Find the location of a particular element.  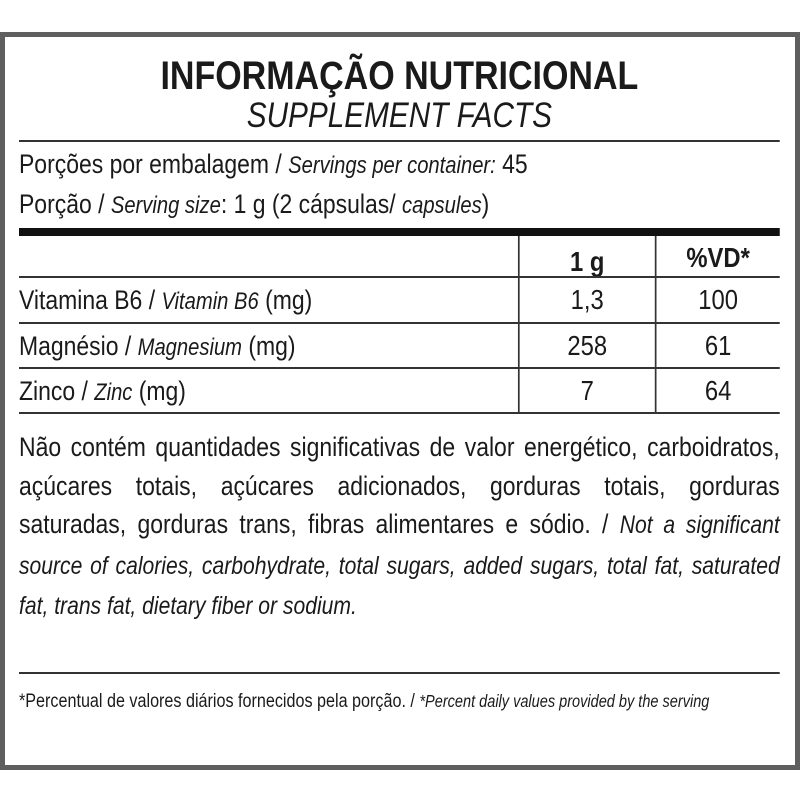

capsules-en: capsules is located at coordinates (441, 205).